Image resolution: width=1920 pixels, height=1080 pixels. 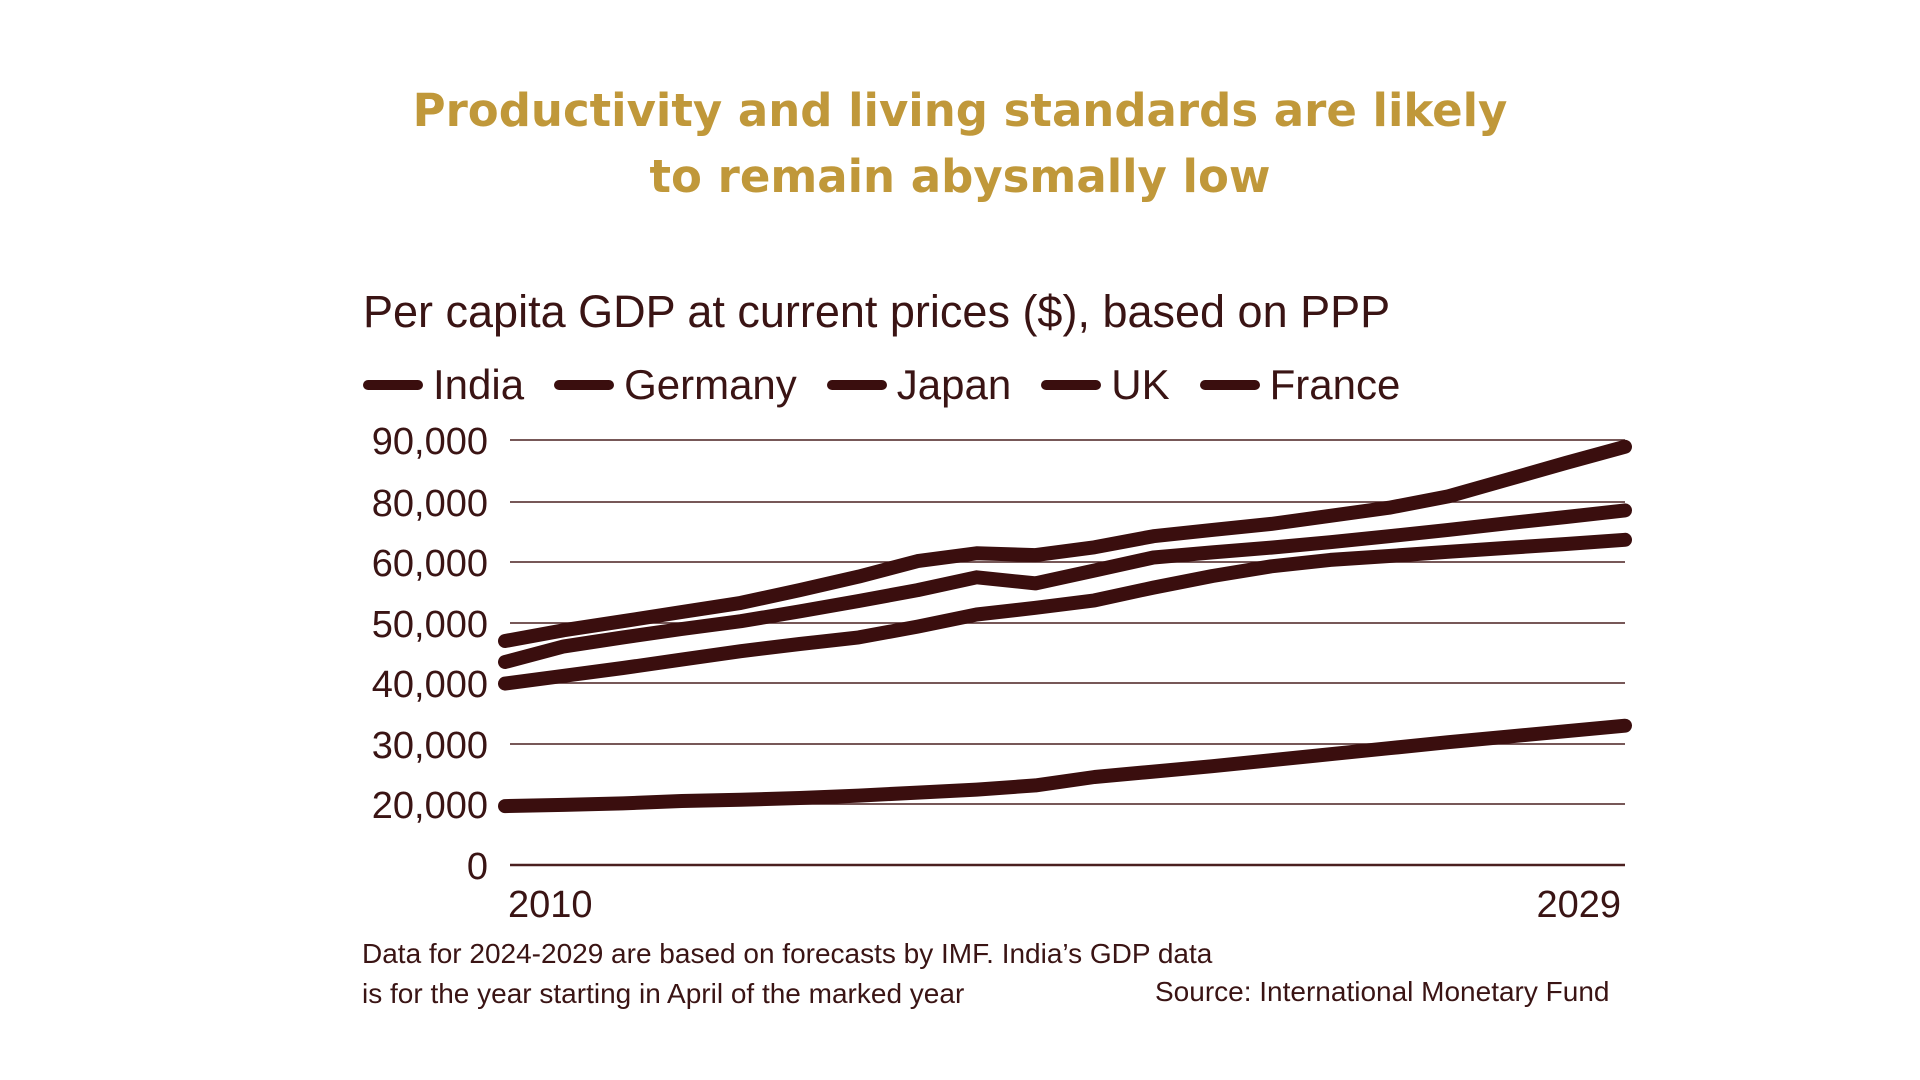 I want to click on y-tick-label: 30,000, so click(x=430, y=746).